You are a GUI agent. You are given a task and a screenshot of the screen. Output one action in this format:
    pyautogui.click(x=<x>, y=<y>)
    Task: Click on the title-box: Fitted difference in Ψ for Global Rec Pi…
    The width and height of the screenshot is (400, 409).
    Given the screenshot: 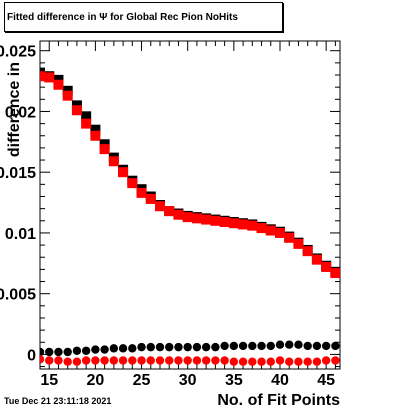 What is the action you would take?
    pyautogui.click(x=143, y=17)
    